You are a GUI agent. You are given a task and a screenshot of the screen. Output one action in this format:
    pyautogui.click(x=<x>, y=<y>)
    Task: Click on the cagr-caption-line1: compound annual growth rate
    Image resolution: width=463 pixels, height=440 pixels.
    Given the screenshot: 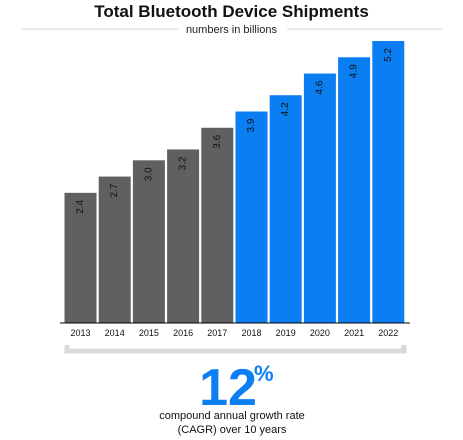 What is the action you would take?
    pyautogui.click(x=232, y=416)
    